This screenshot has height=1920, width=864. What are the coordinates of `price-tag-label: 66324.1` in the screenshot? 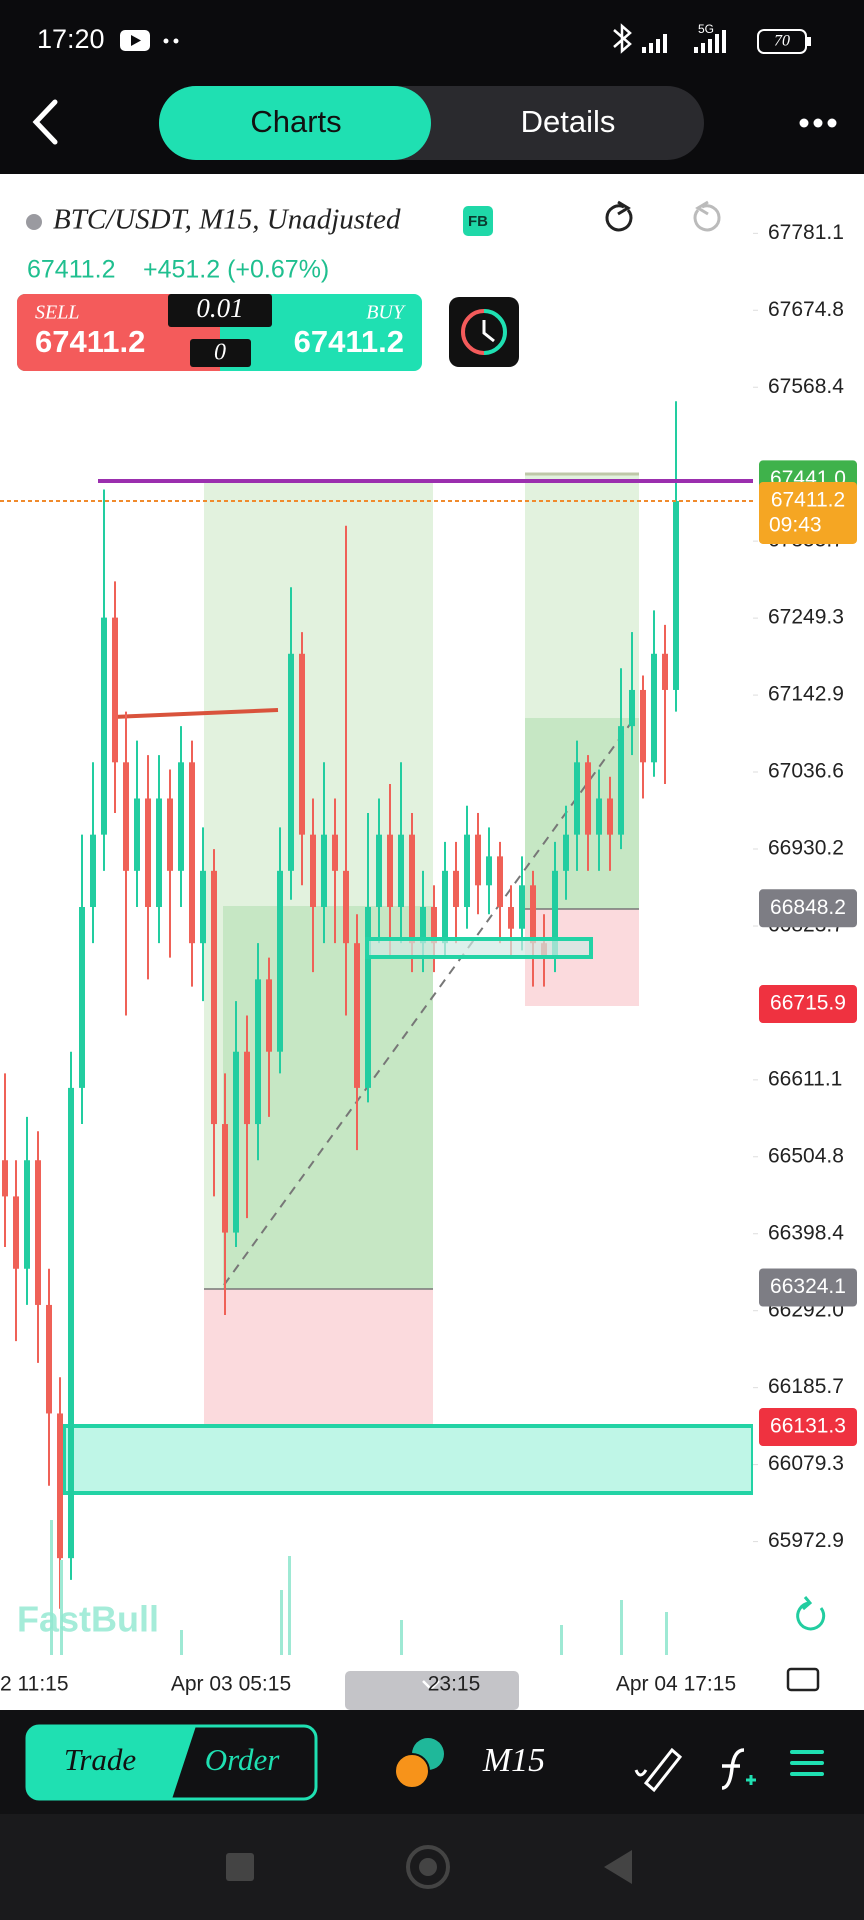 It's located at (808, 1286).